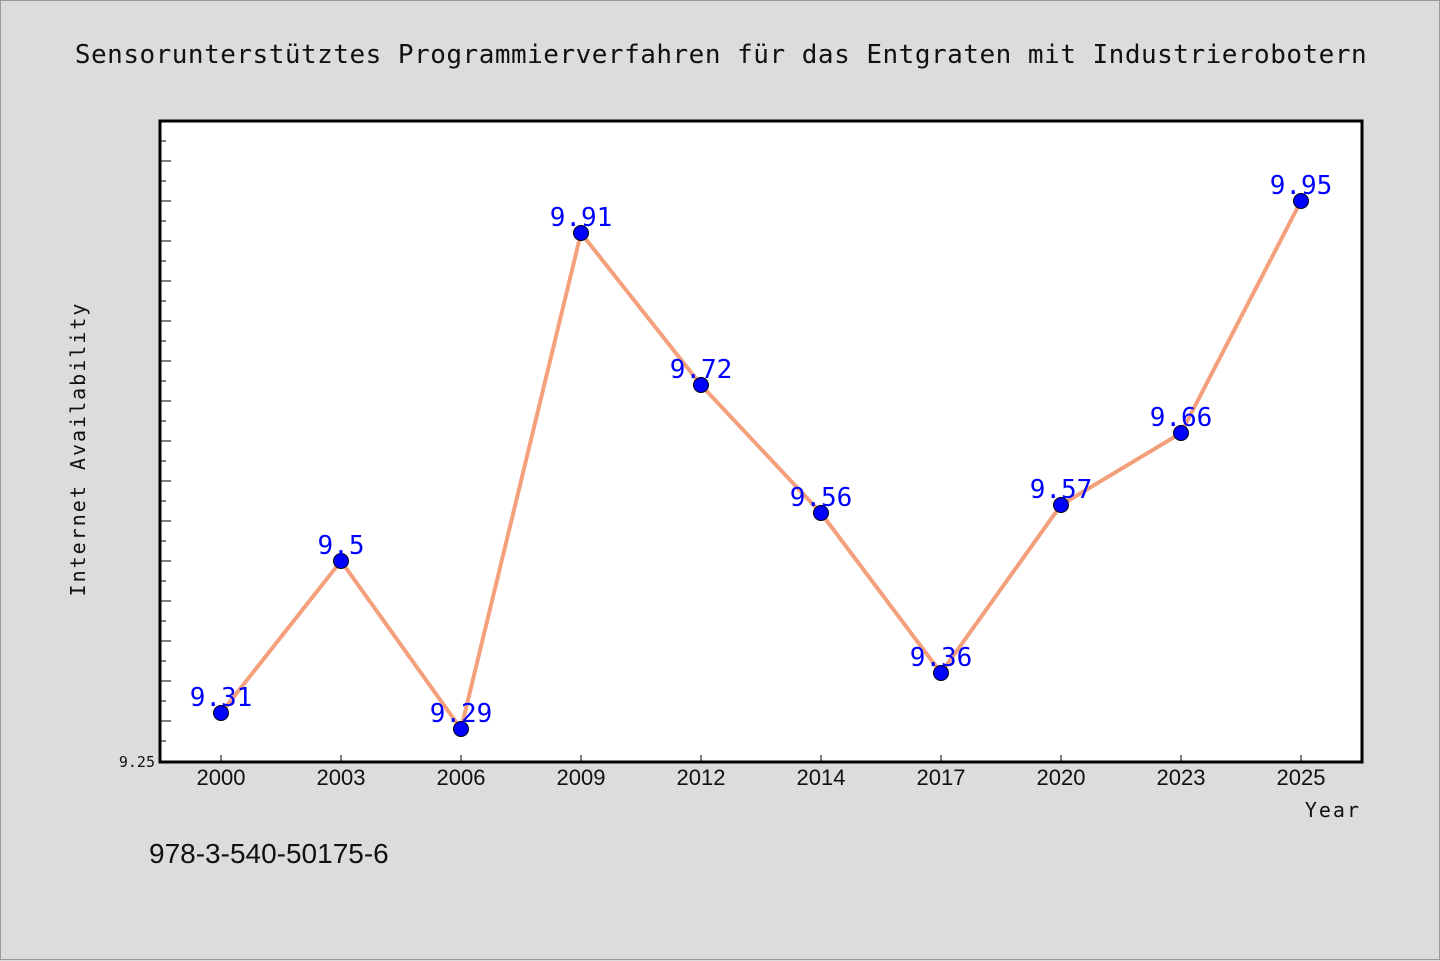 The image size is (1440, 961). Describe the element at coordinates (78, 449) in the screenshot. I see `y-axis-label: Internet Availability` at that location.